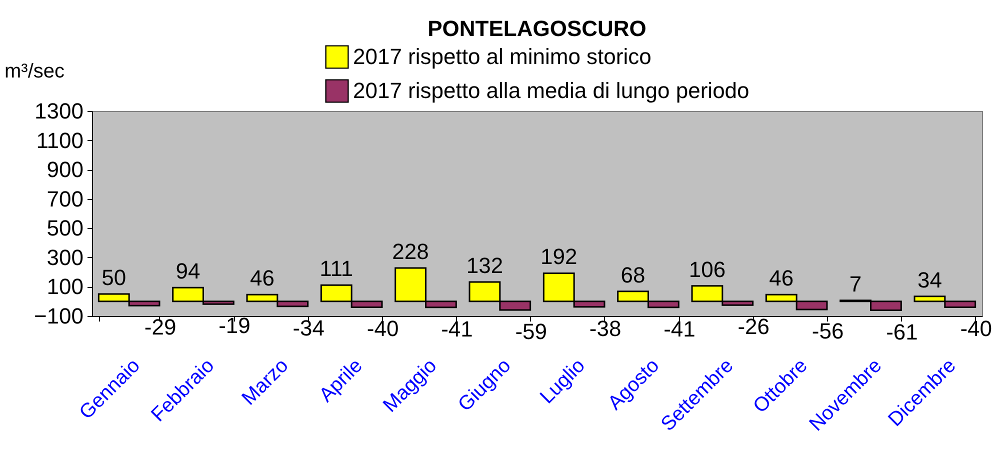 The image size is (999, 476). Describe the element at coordinates (537, 28) in the screenshot. I see `chart-title: PONTELAGOSCURO` at that location.